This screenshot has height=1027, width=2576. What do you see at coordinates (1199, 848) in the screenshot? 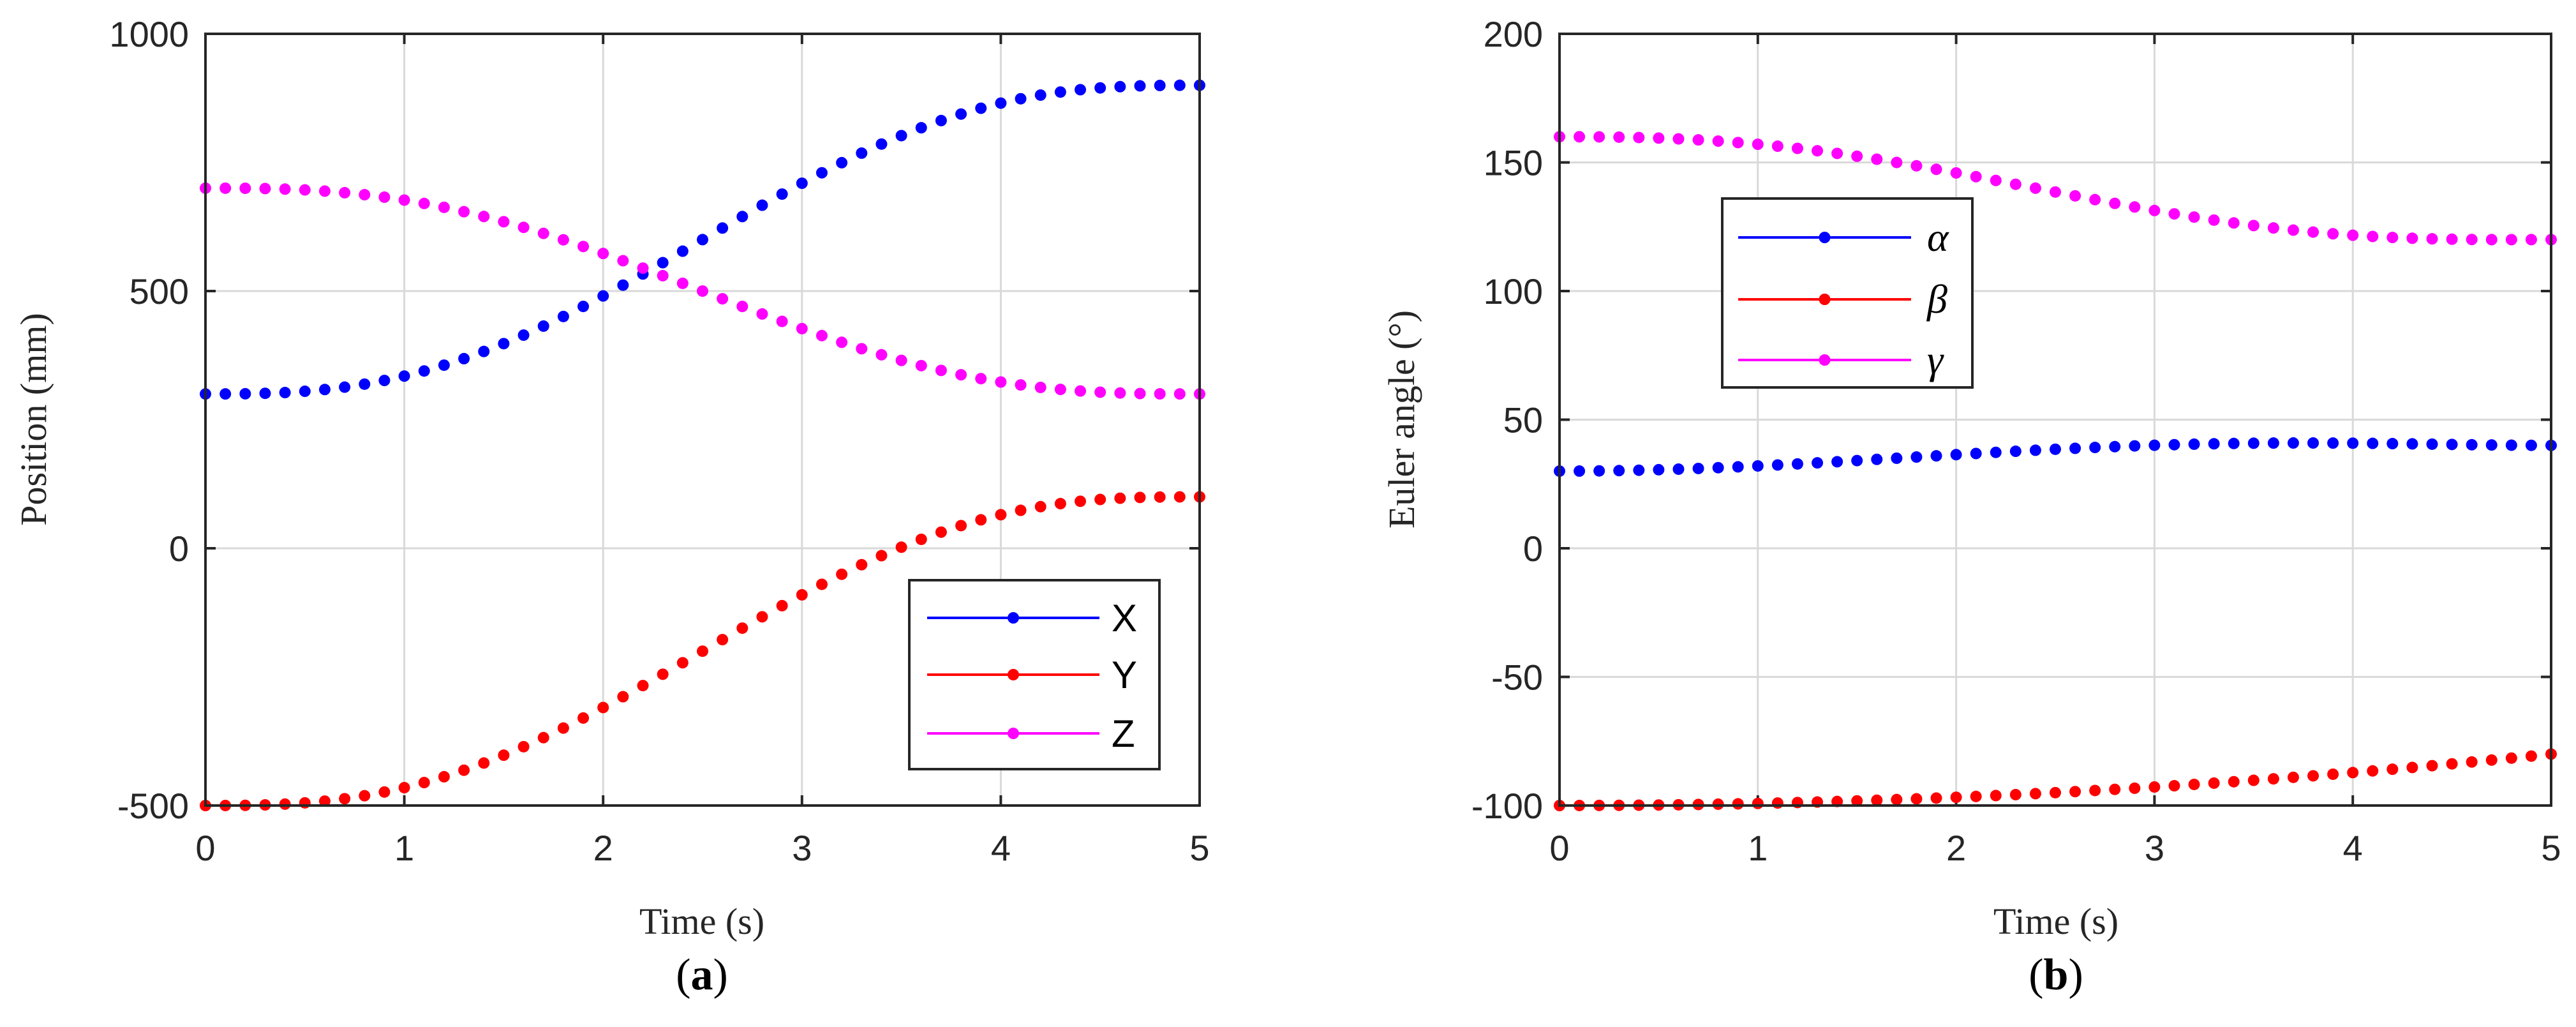
I see `x-tick-label: 5` at bounding box center [1199, 848].